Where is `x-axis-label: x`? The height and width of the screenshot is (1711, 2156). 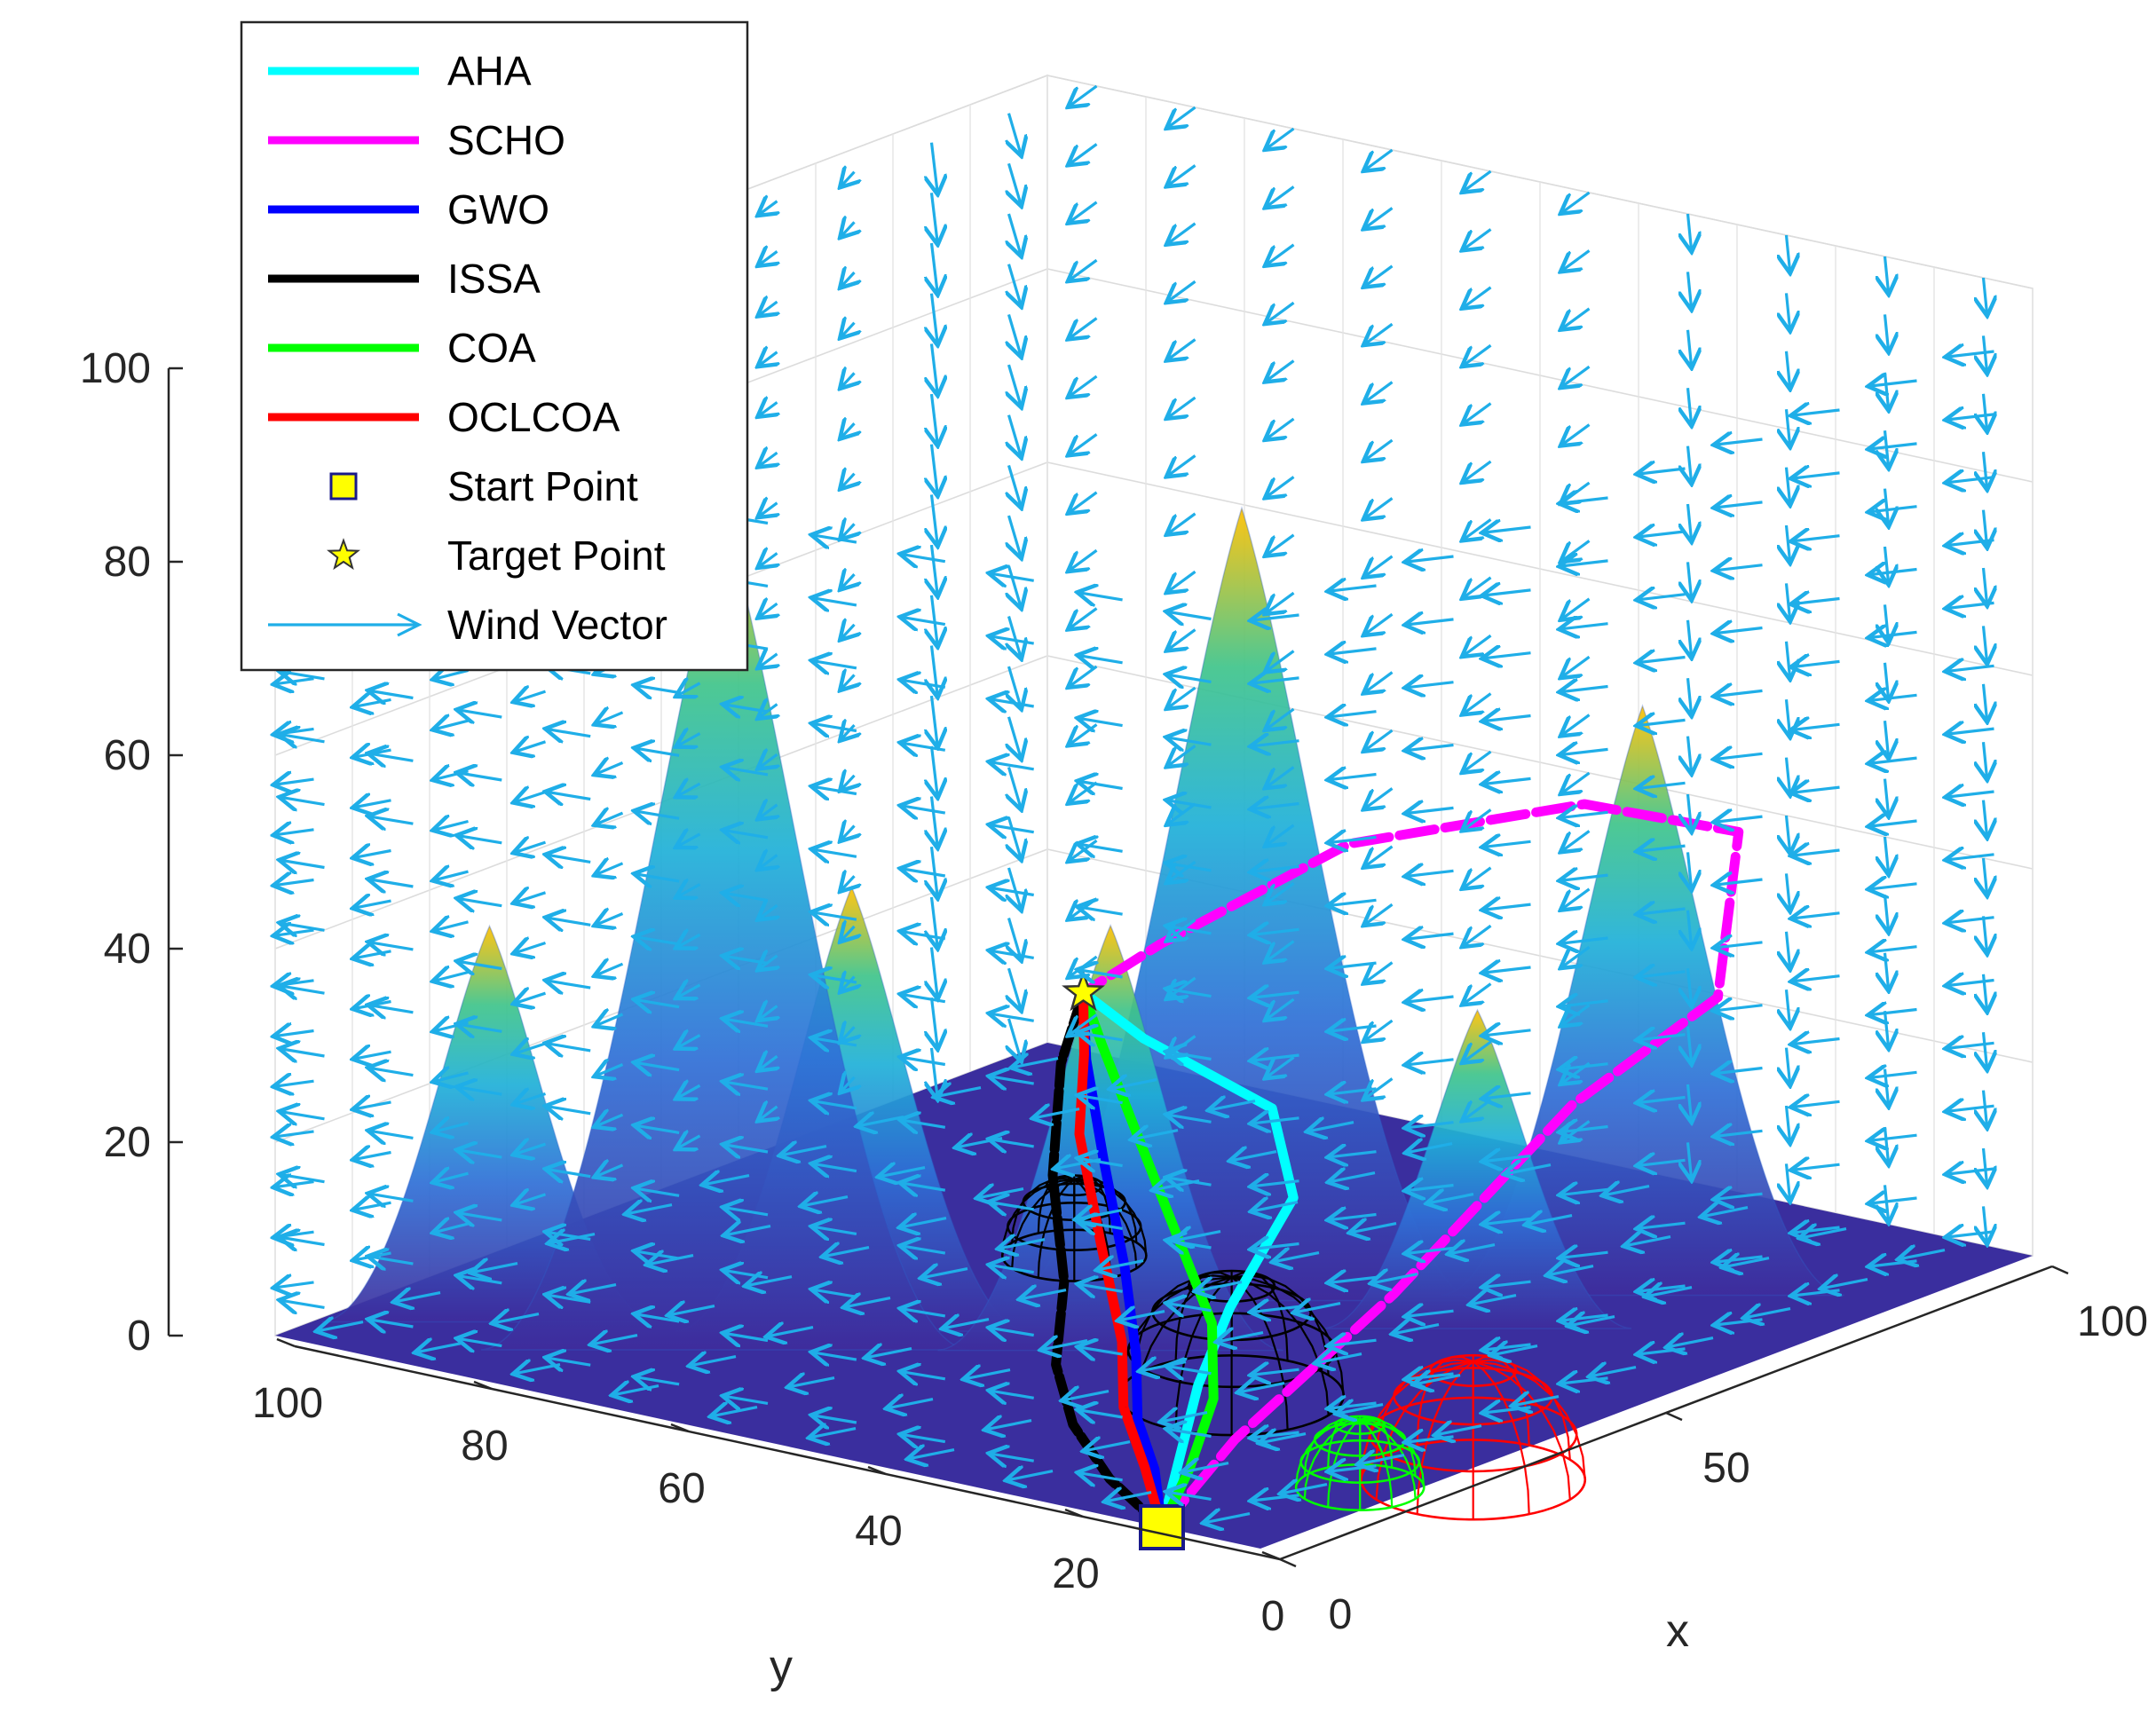
x-axis-label: x is located at coordinates (1677, 1631).